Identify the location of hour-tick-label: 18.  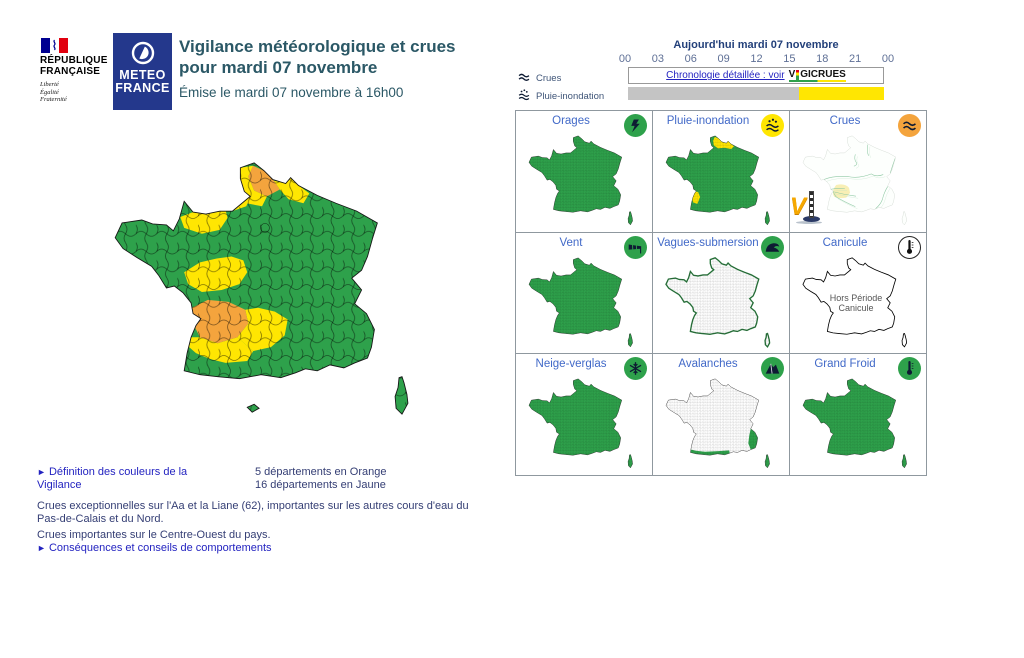
(822, 59).